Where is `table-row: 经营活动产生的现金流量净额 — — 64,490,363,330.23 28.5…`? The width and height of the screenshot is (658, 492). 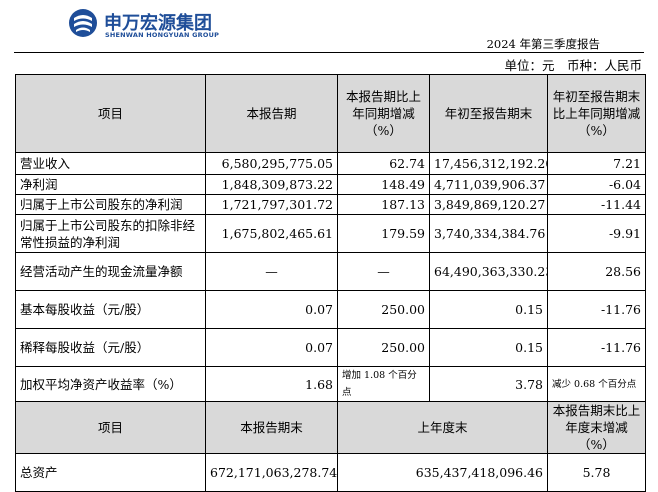 table-row: 经营活动产生的现金流量净额 — — 64,490,363,330.23 28.5… is located at coordinates (330, 271).